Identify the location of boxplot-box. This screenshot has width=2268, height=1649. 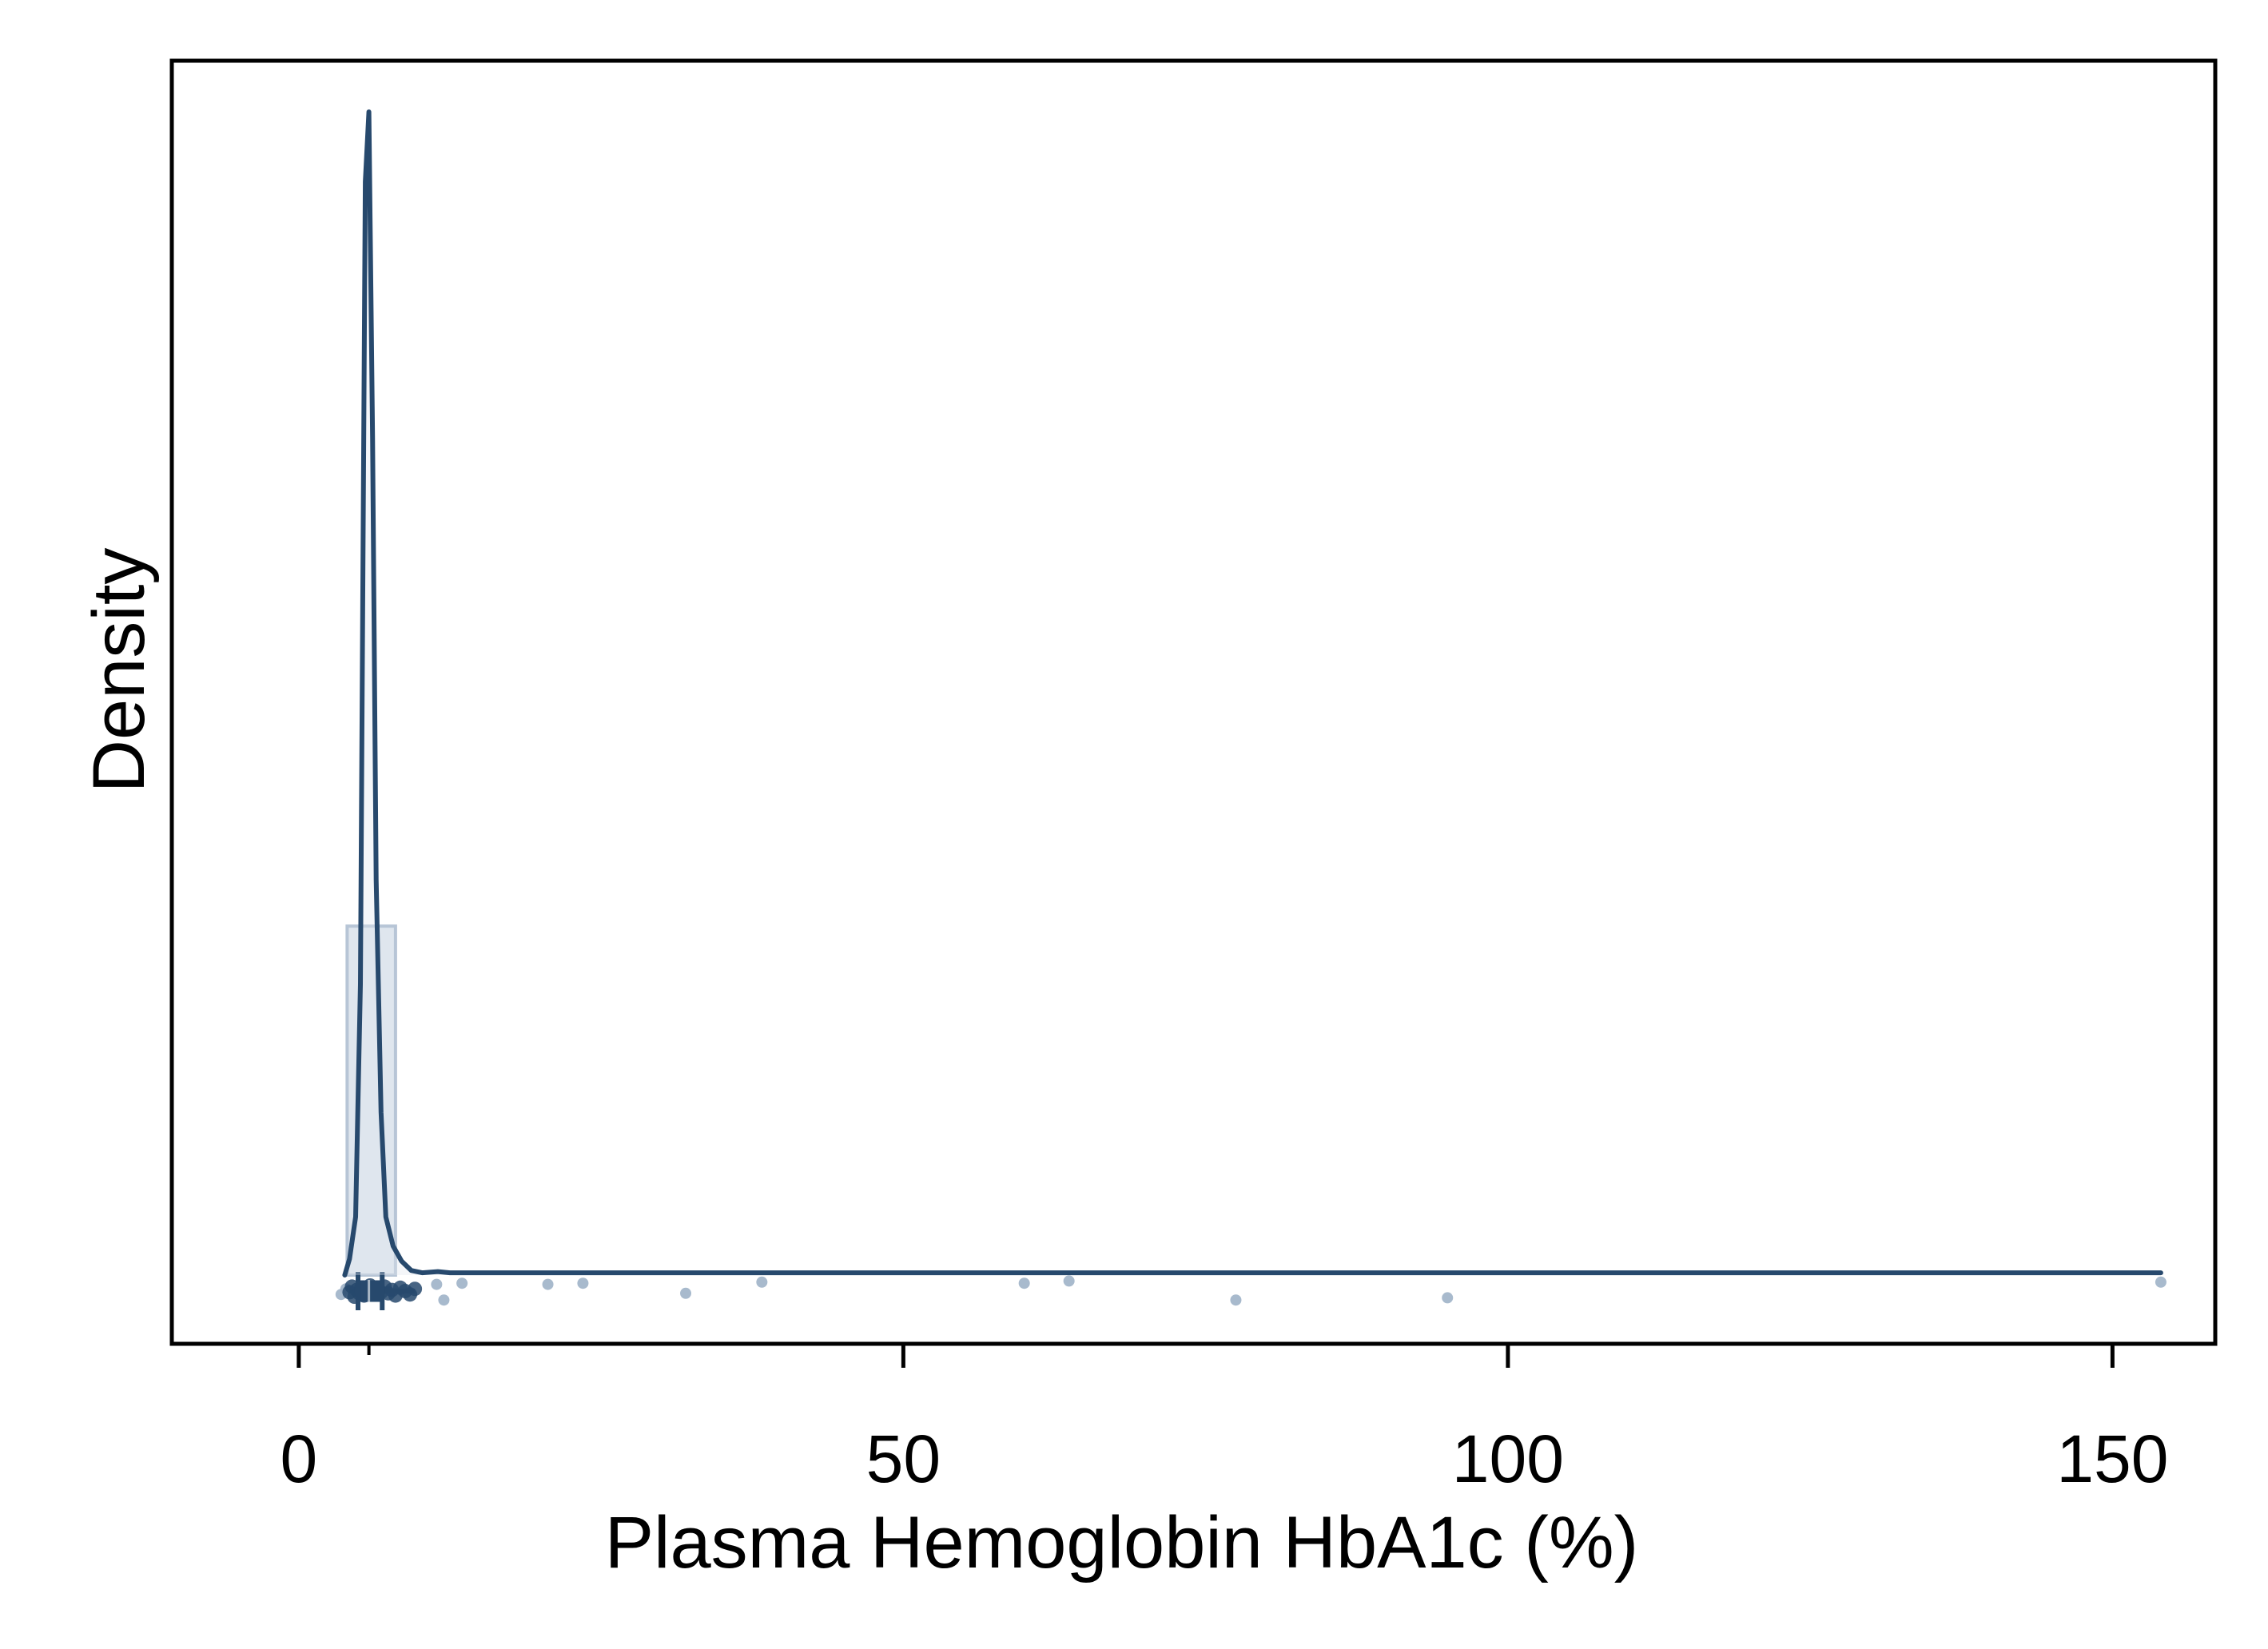
(370, 1291).